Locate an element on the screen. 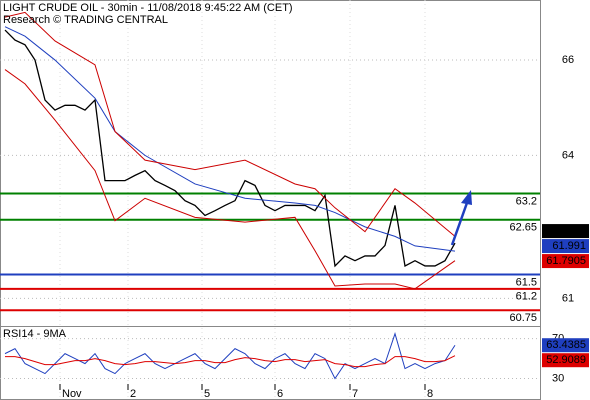 The width and height of the screenshot is (590, 400). x-tick-label: 7 is located at coordinates (355, 394).